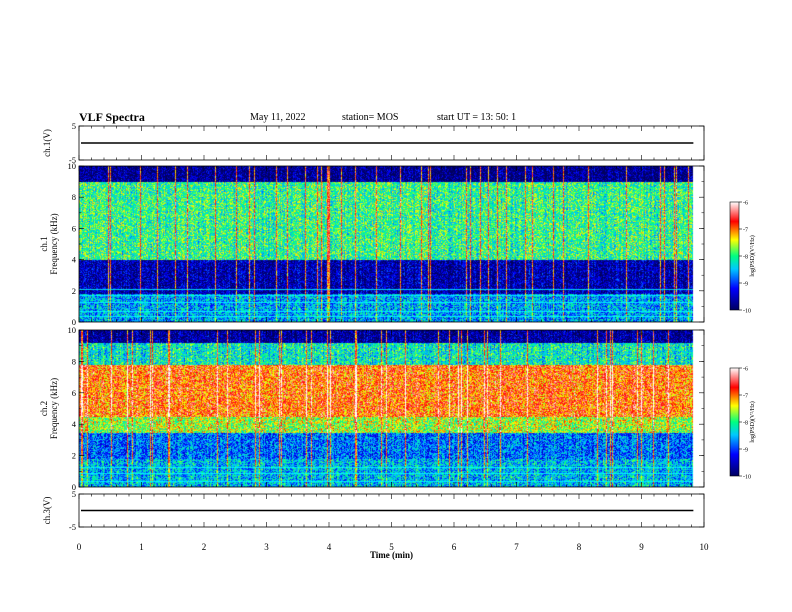 The width and height of the screenshot is (792, 612). Describe the element at coordinates (72, 527) in the screenshot. I see `ch3-waveform-y-tick-label: -5` at that location.